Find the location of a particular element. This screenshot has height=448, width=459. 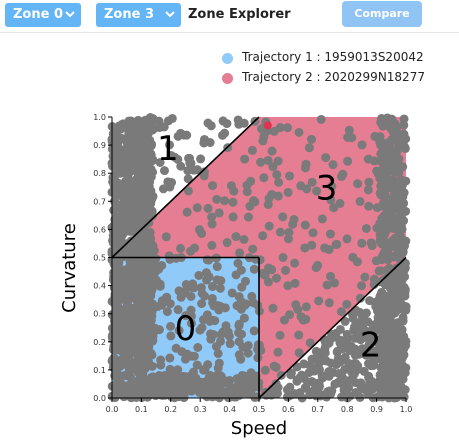

x-tick-label: 0.9 is located at coordinates (376, 409).